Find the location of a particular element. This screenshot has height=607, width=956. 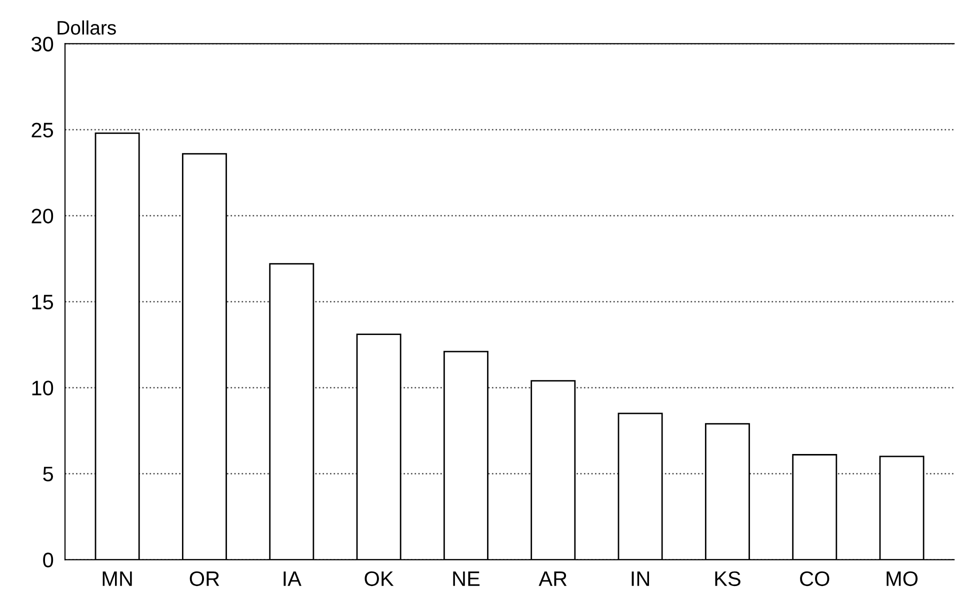

y-tick-label: 20 is located at coordinates (43, 216).